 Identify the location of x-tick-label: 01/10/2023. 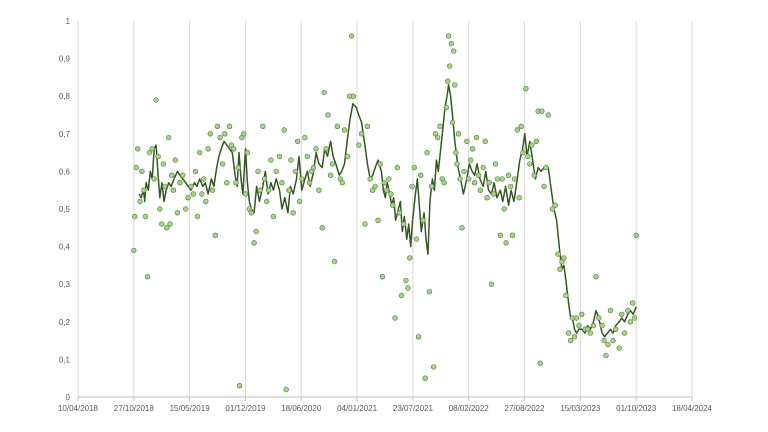
(636, 408).